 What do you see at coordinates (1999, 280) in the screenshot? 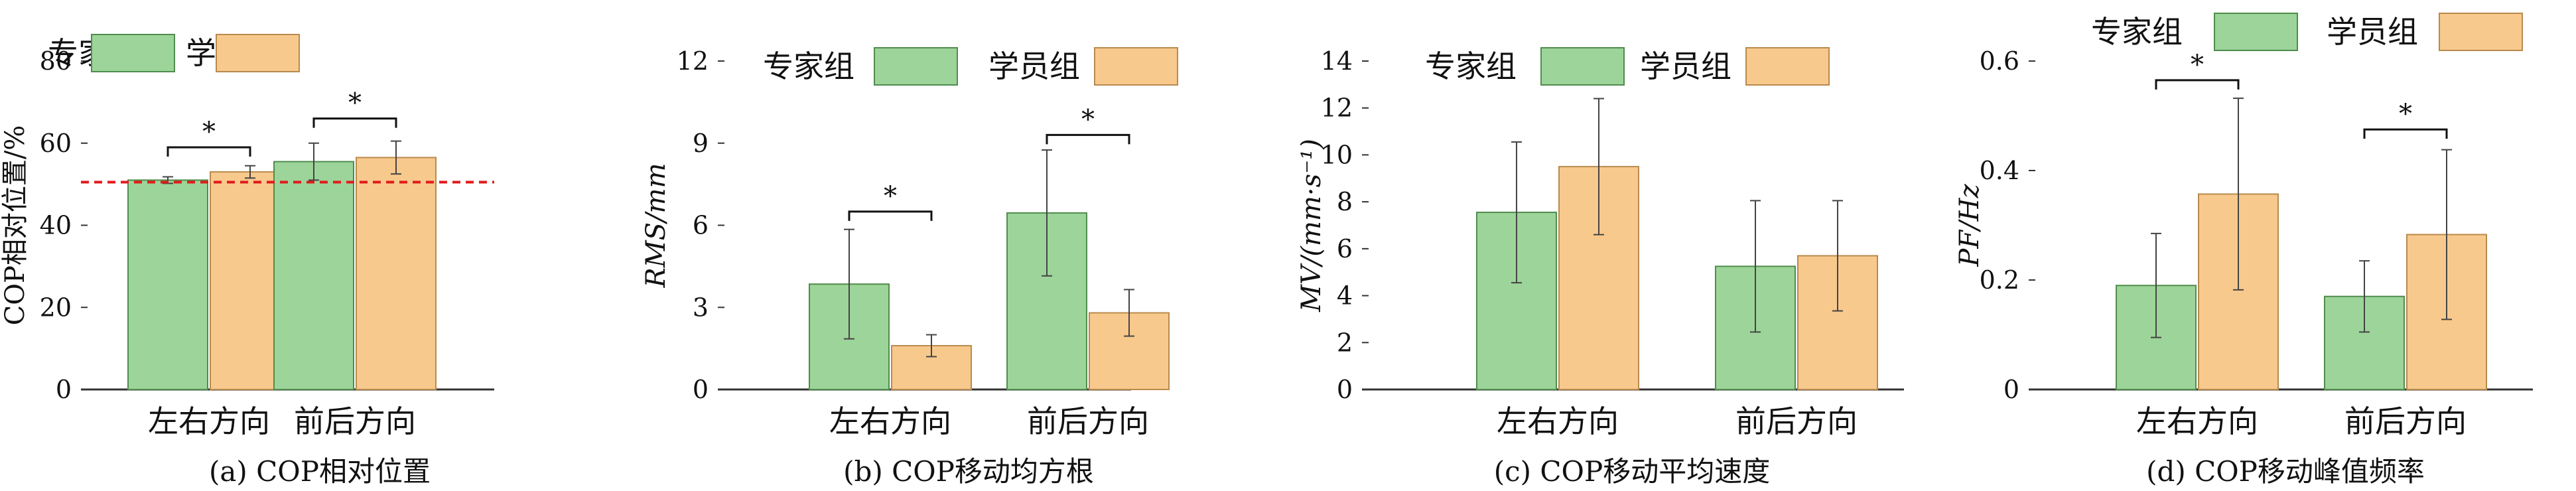
I see `y-tick-label: 0.2` at bounding box center [1999, 280].